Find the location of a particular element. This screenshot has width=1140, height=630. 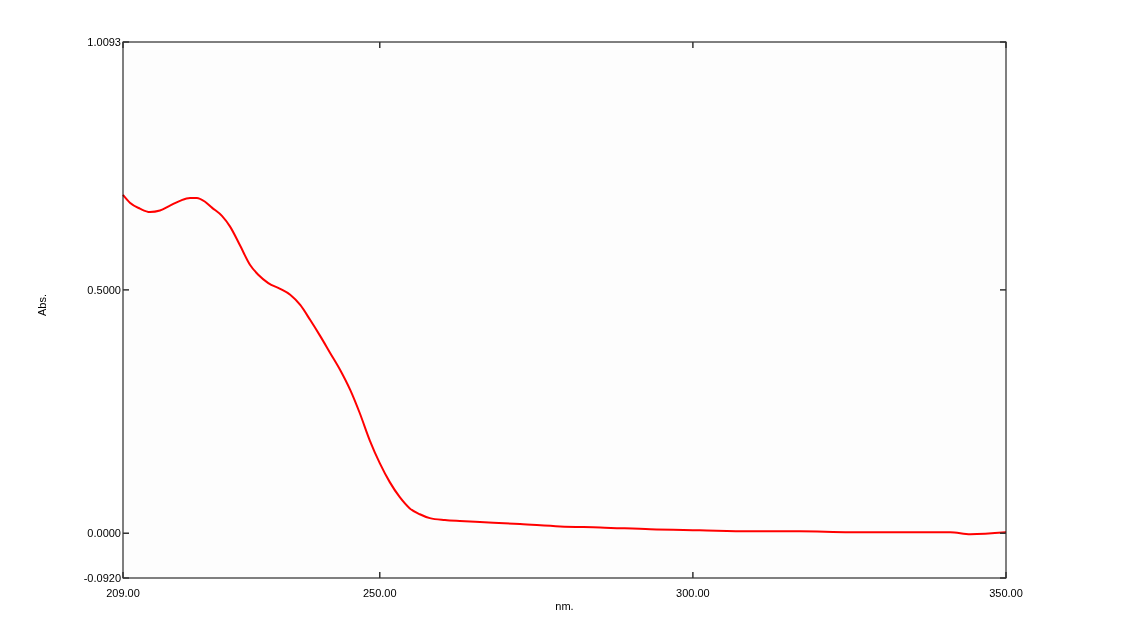

x-tick-label: 300.00 is located at coordinates (693, 593).